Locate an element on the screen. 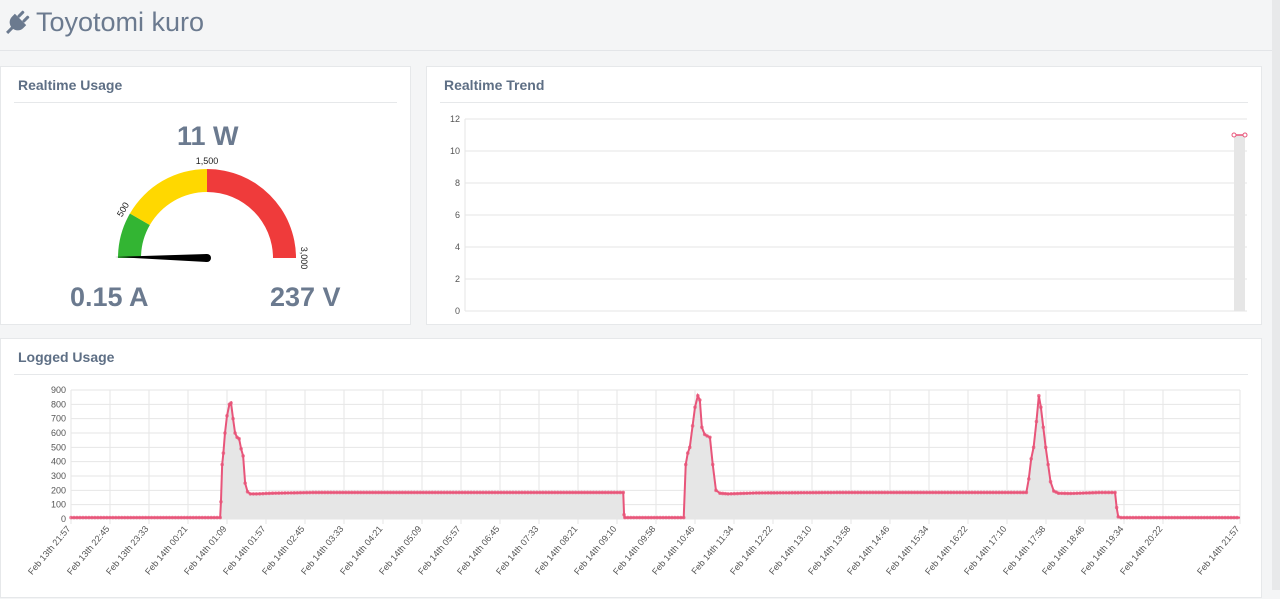  realtime-trend-title: Realtime Trend is located at coordinates (494, 85).